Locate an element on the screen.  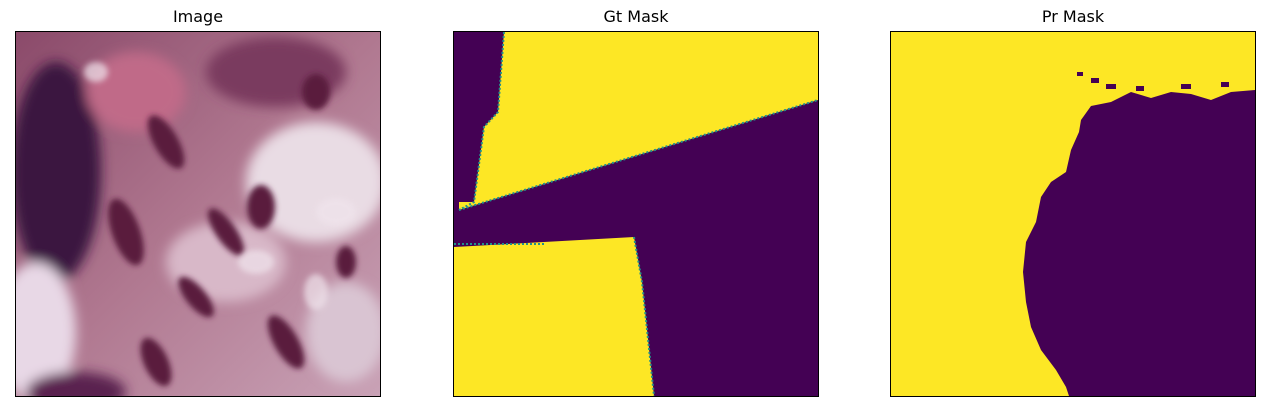
panel-title-image: Image is located at coordinates (198, 16).